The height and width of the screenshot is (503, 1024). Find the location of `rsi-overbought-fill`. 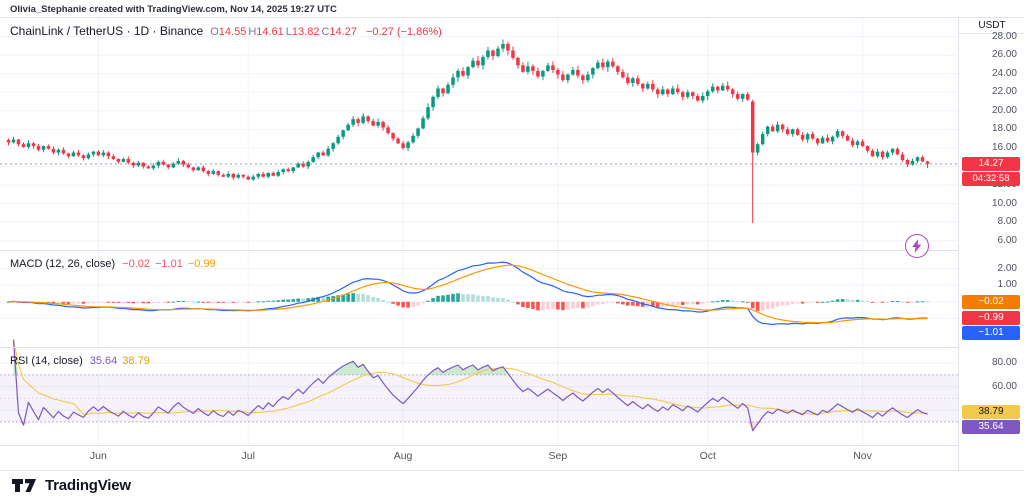

rsi-overbought-fill is located at coordinates (351, 368).